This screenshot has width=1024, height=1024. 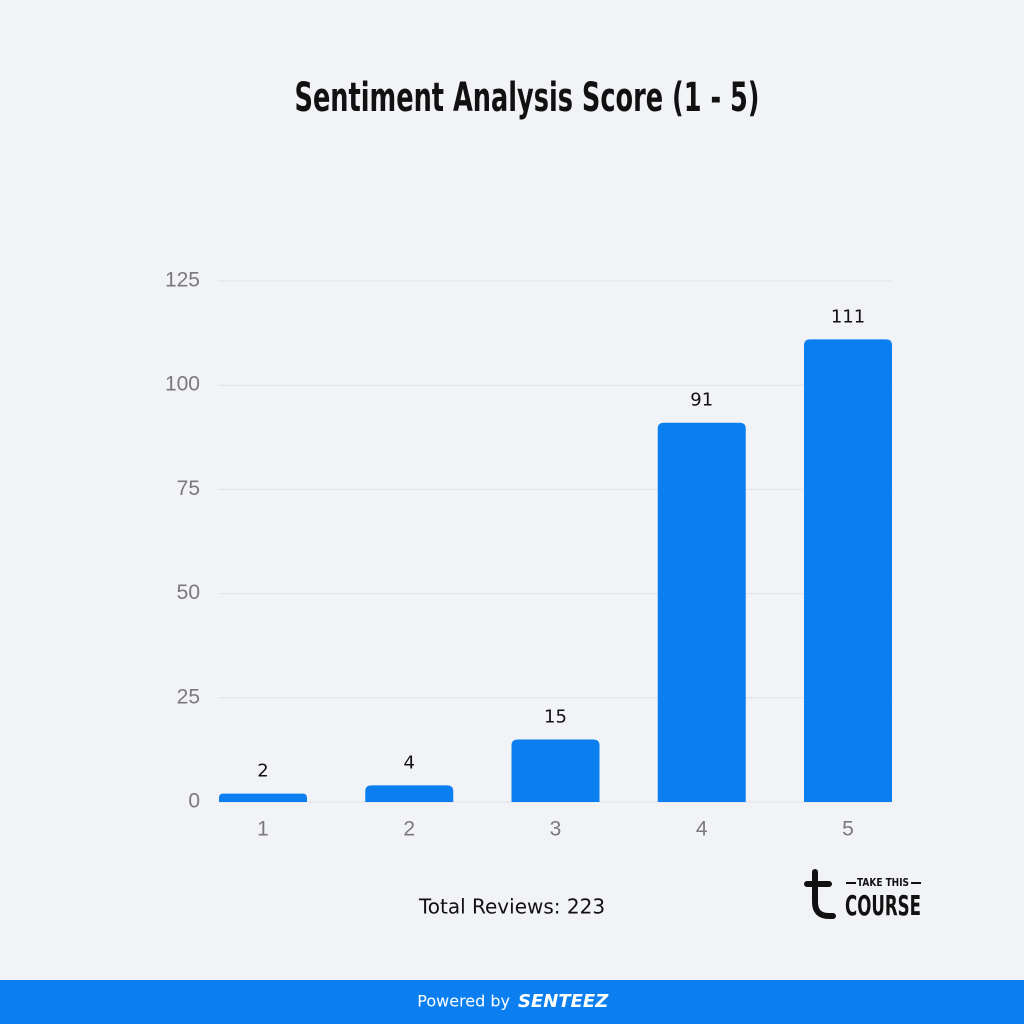 What do you see at coordinates (511, 907) in the screenshot?
I see `annotation: Total Reviews: 223` at bounding box center [511, 907].